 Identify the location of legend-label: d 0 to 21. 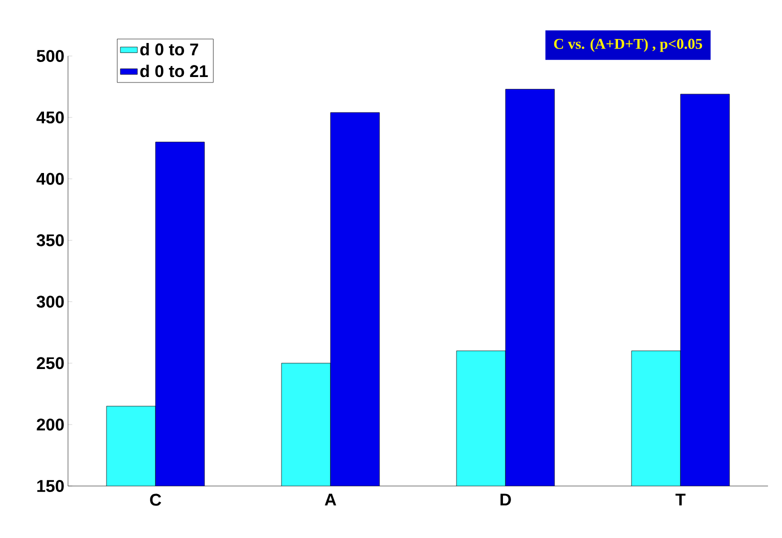
(174, 71).